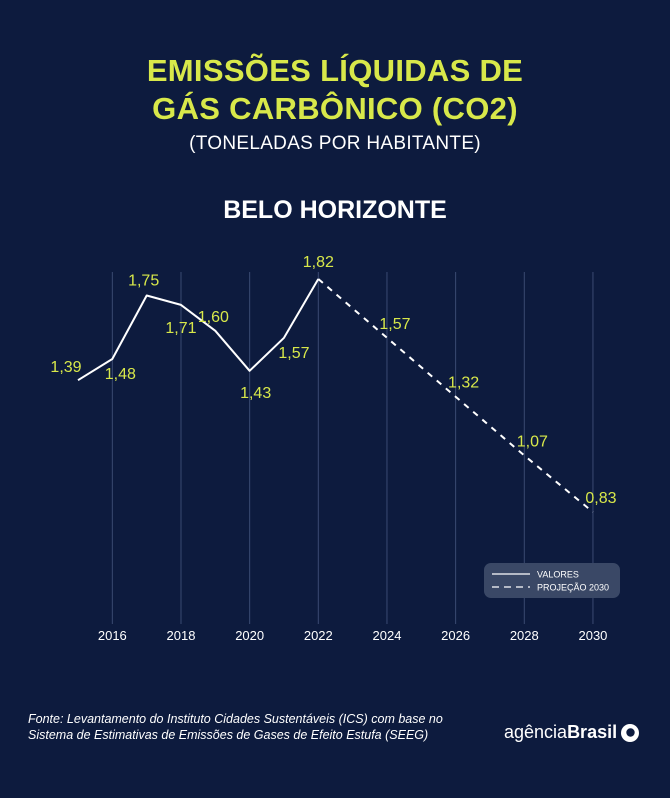 The image size is (670, 798). I want to click on agencia-brasil-logo: agência Brasil, so click(572, 732).